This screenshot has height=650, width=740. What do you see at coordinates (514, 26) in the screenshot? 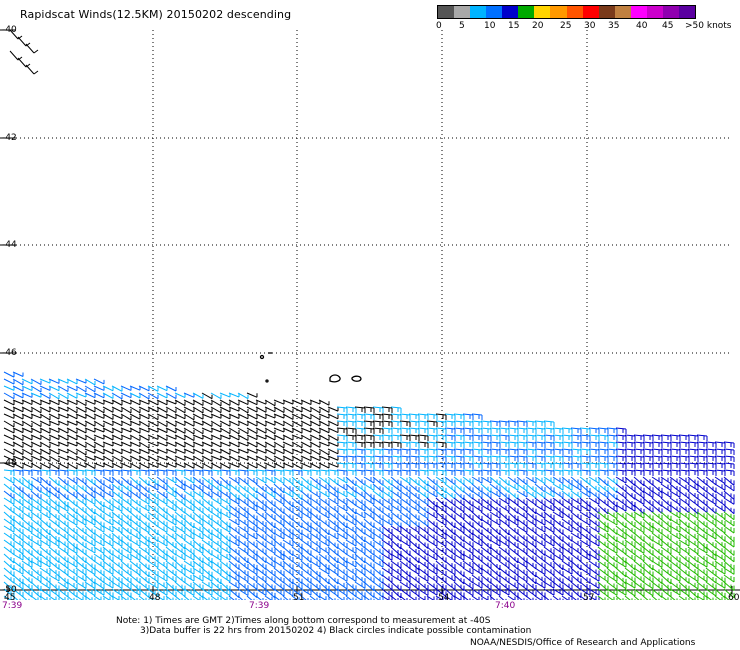
I see `legend-label: 15` at bounding box center [514, 26].